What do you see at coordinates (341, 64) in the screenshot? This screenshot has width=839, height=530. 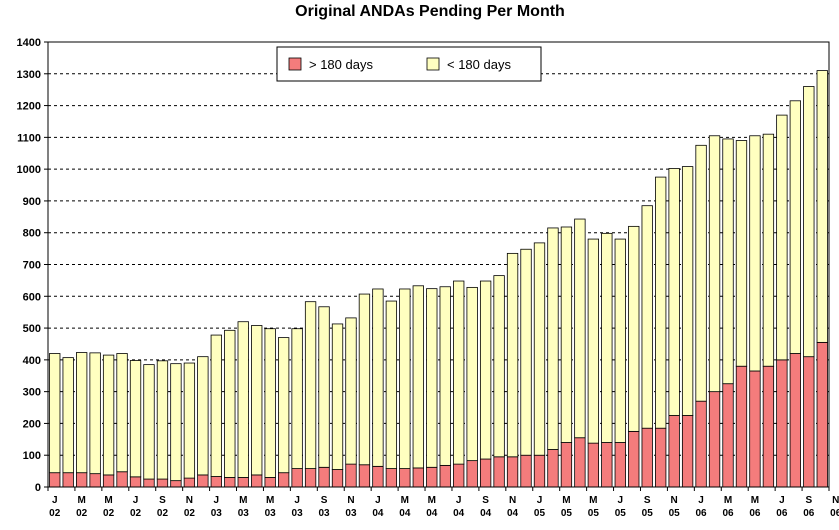 I see `legend-label-over-180-days: > 180 days` at bounding box center [341, 64].